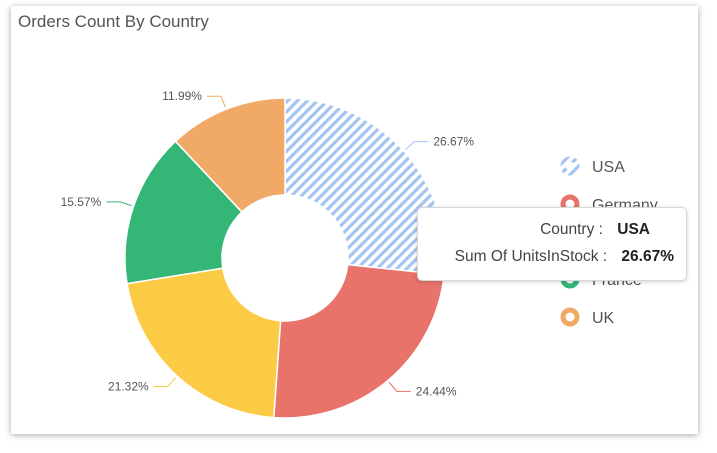 This screenshot has width=717, height=453. I want to click on tooltip-units-value: 26.67%, so click(647, 256).